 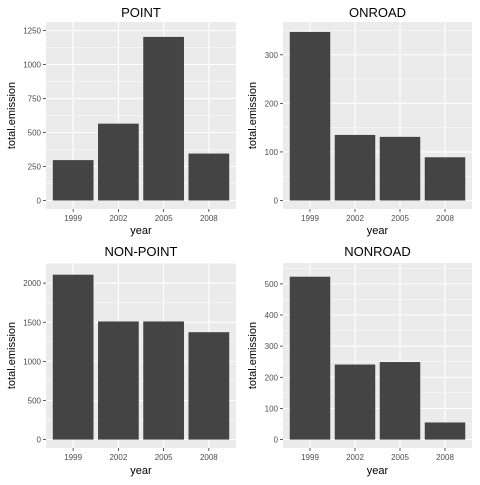 I want to click on chart-title: NON-POINT, so click(x=141, y=251).